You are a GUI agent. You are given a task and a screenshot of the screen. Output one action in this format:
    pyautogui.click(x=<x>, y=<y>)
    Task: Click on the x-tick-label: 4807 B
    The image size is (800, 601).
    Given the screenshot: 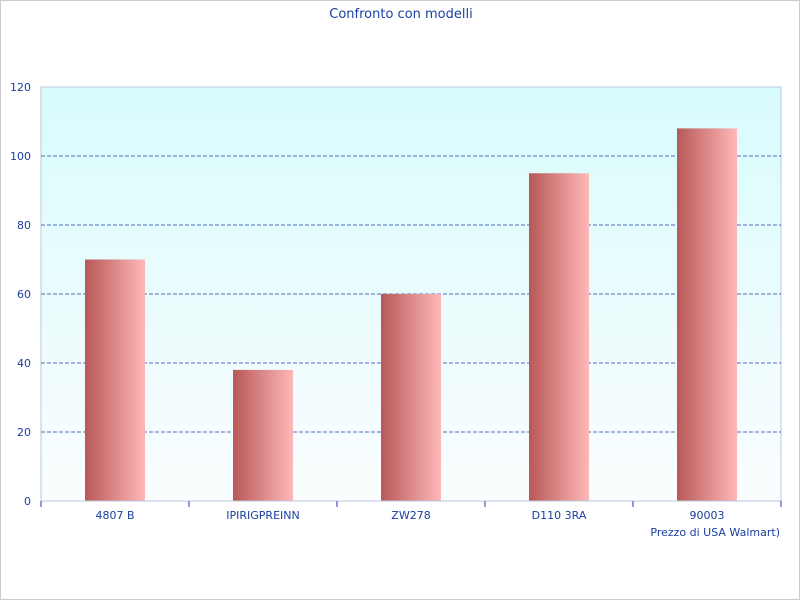 What is the action you would take?
    pyautogui.click(x=114, y=515)
    